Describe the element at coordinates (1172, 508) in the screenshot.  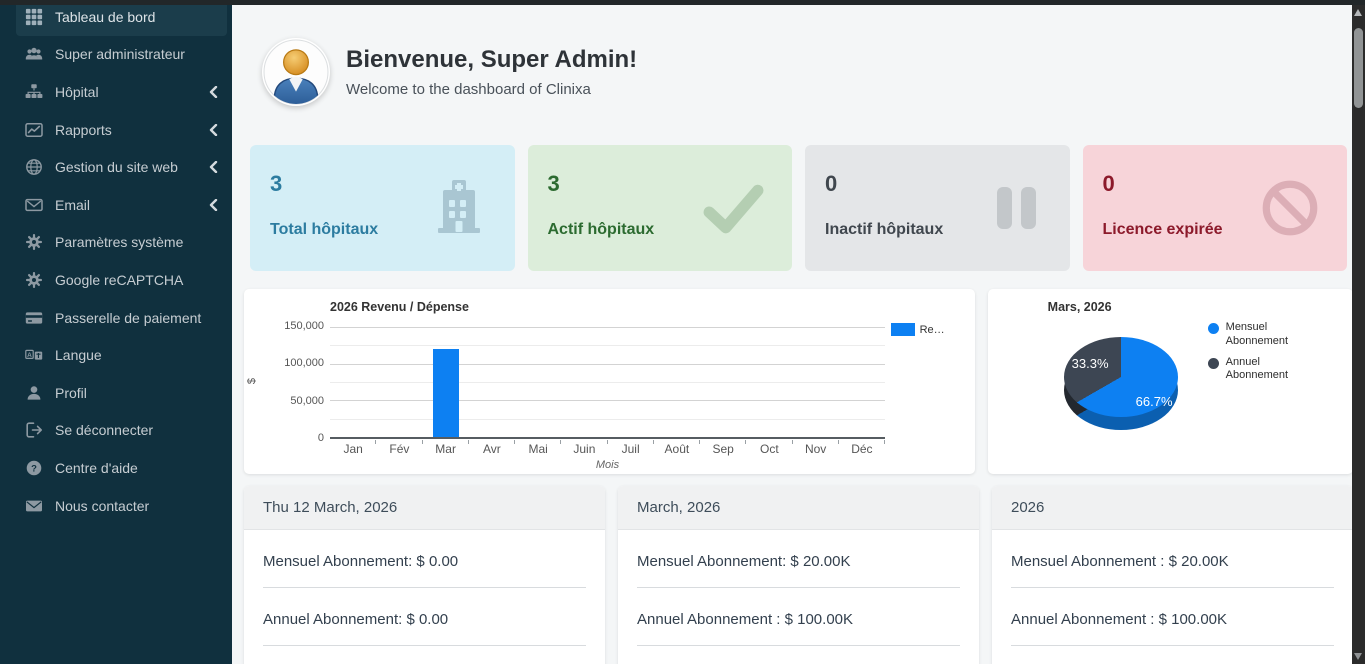
I see `summary-card-title: 2026` at that location.